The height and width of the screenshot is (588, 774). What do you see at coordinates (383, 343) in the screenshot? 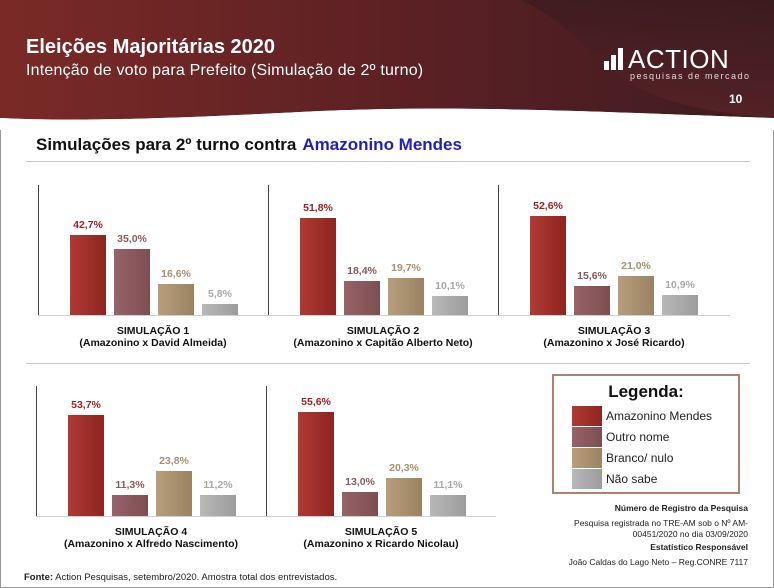
I see `simulation-subtitle: (Amazonino x Capitão Alberto Neto)` at bounding box center [383, 343].